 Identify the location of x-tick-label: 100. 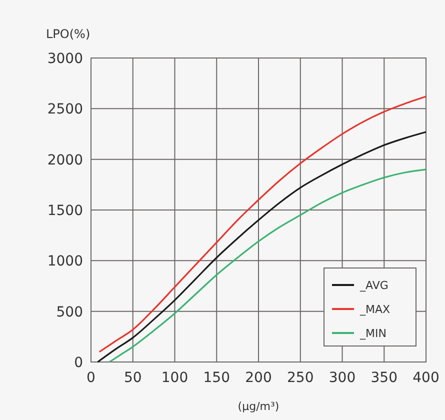
(174, 378).